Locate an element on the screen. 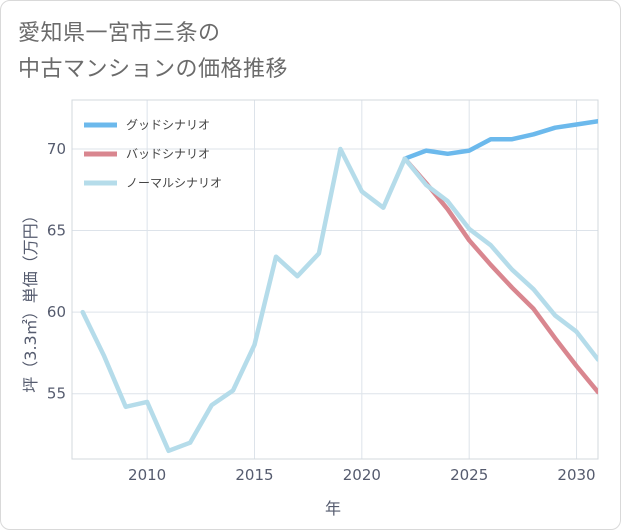 This screenshot has height=530, width=621. chart-title: 愛知県一宮市三条の 中古マンションの価格推移 is located at coordinates (298, 52).